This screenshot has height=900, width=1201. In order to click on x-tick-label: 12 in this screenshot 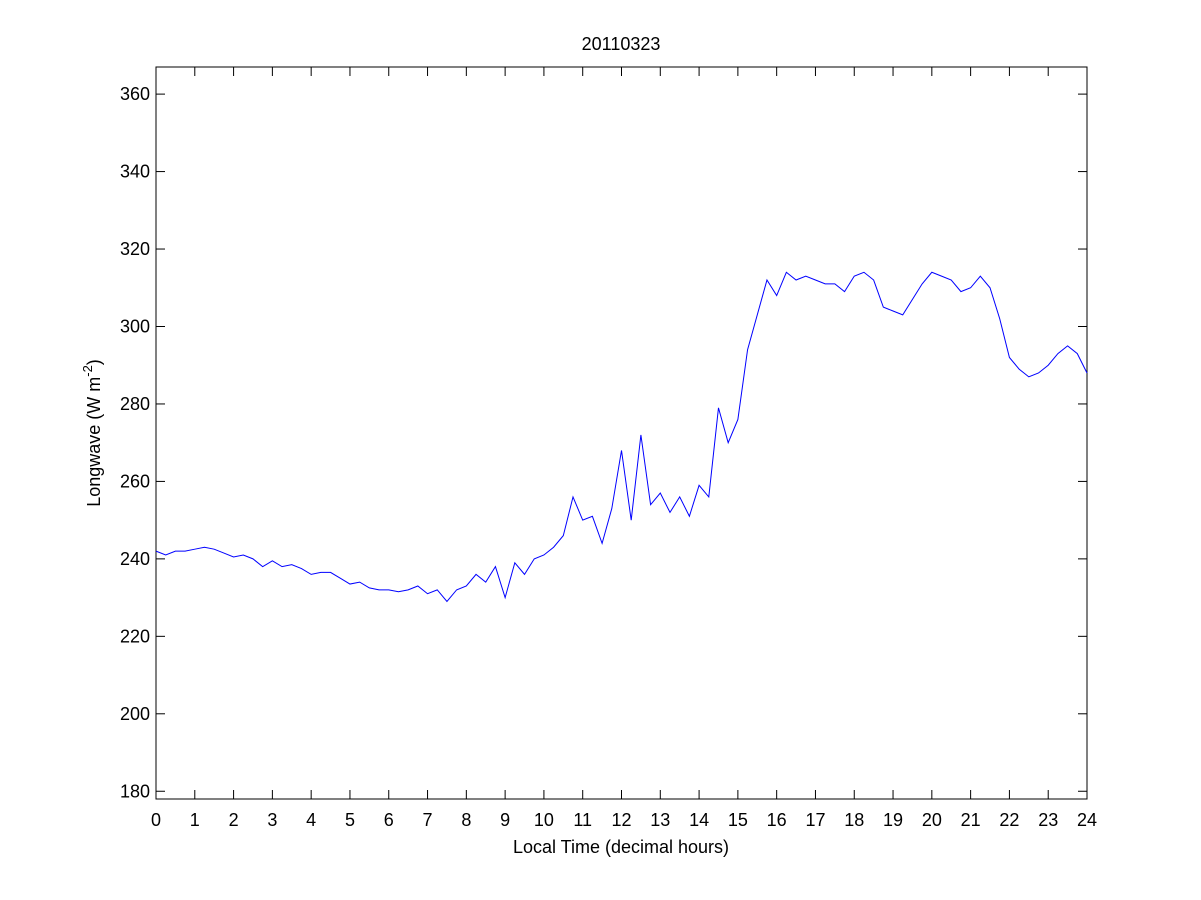, I will do `click(621, 820)`.